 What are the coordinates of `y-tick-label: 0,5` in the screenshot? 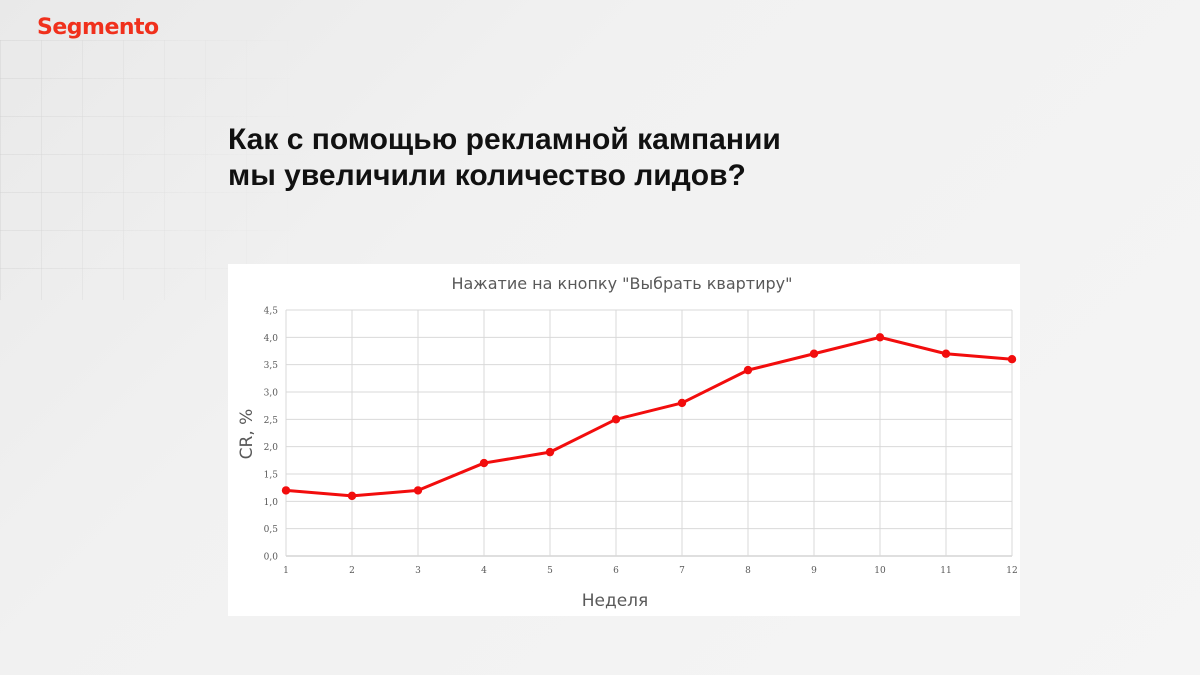 It's located at (271, 530).